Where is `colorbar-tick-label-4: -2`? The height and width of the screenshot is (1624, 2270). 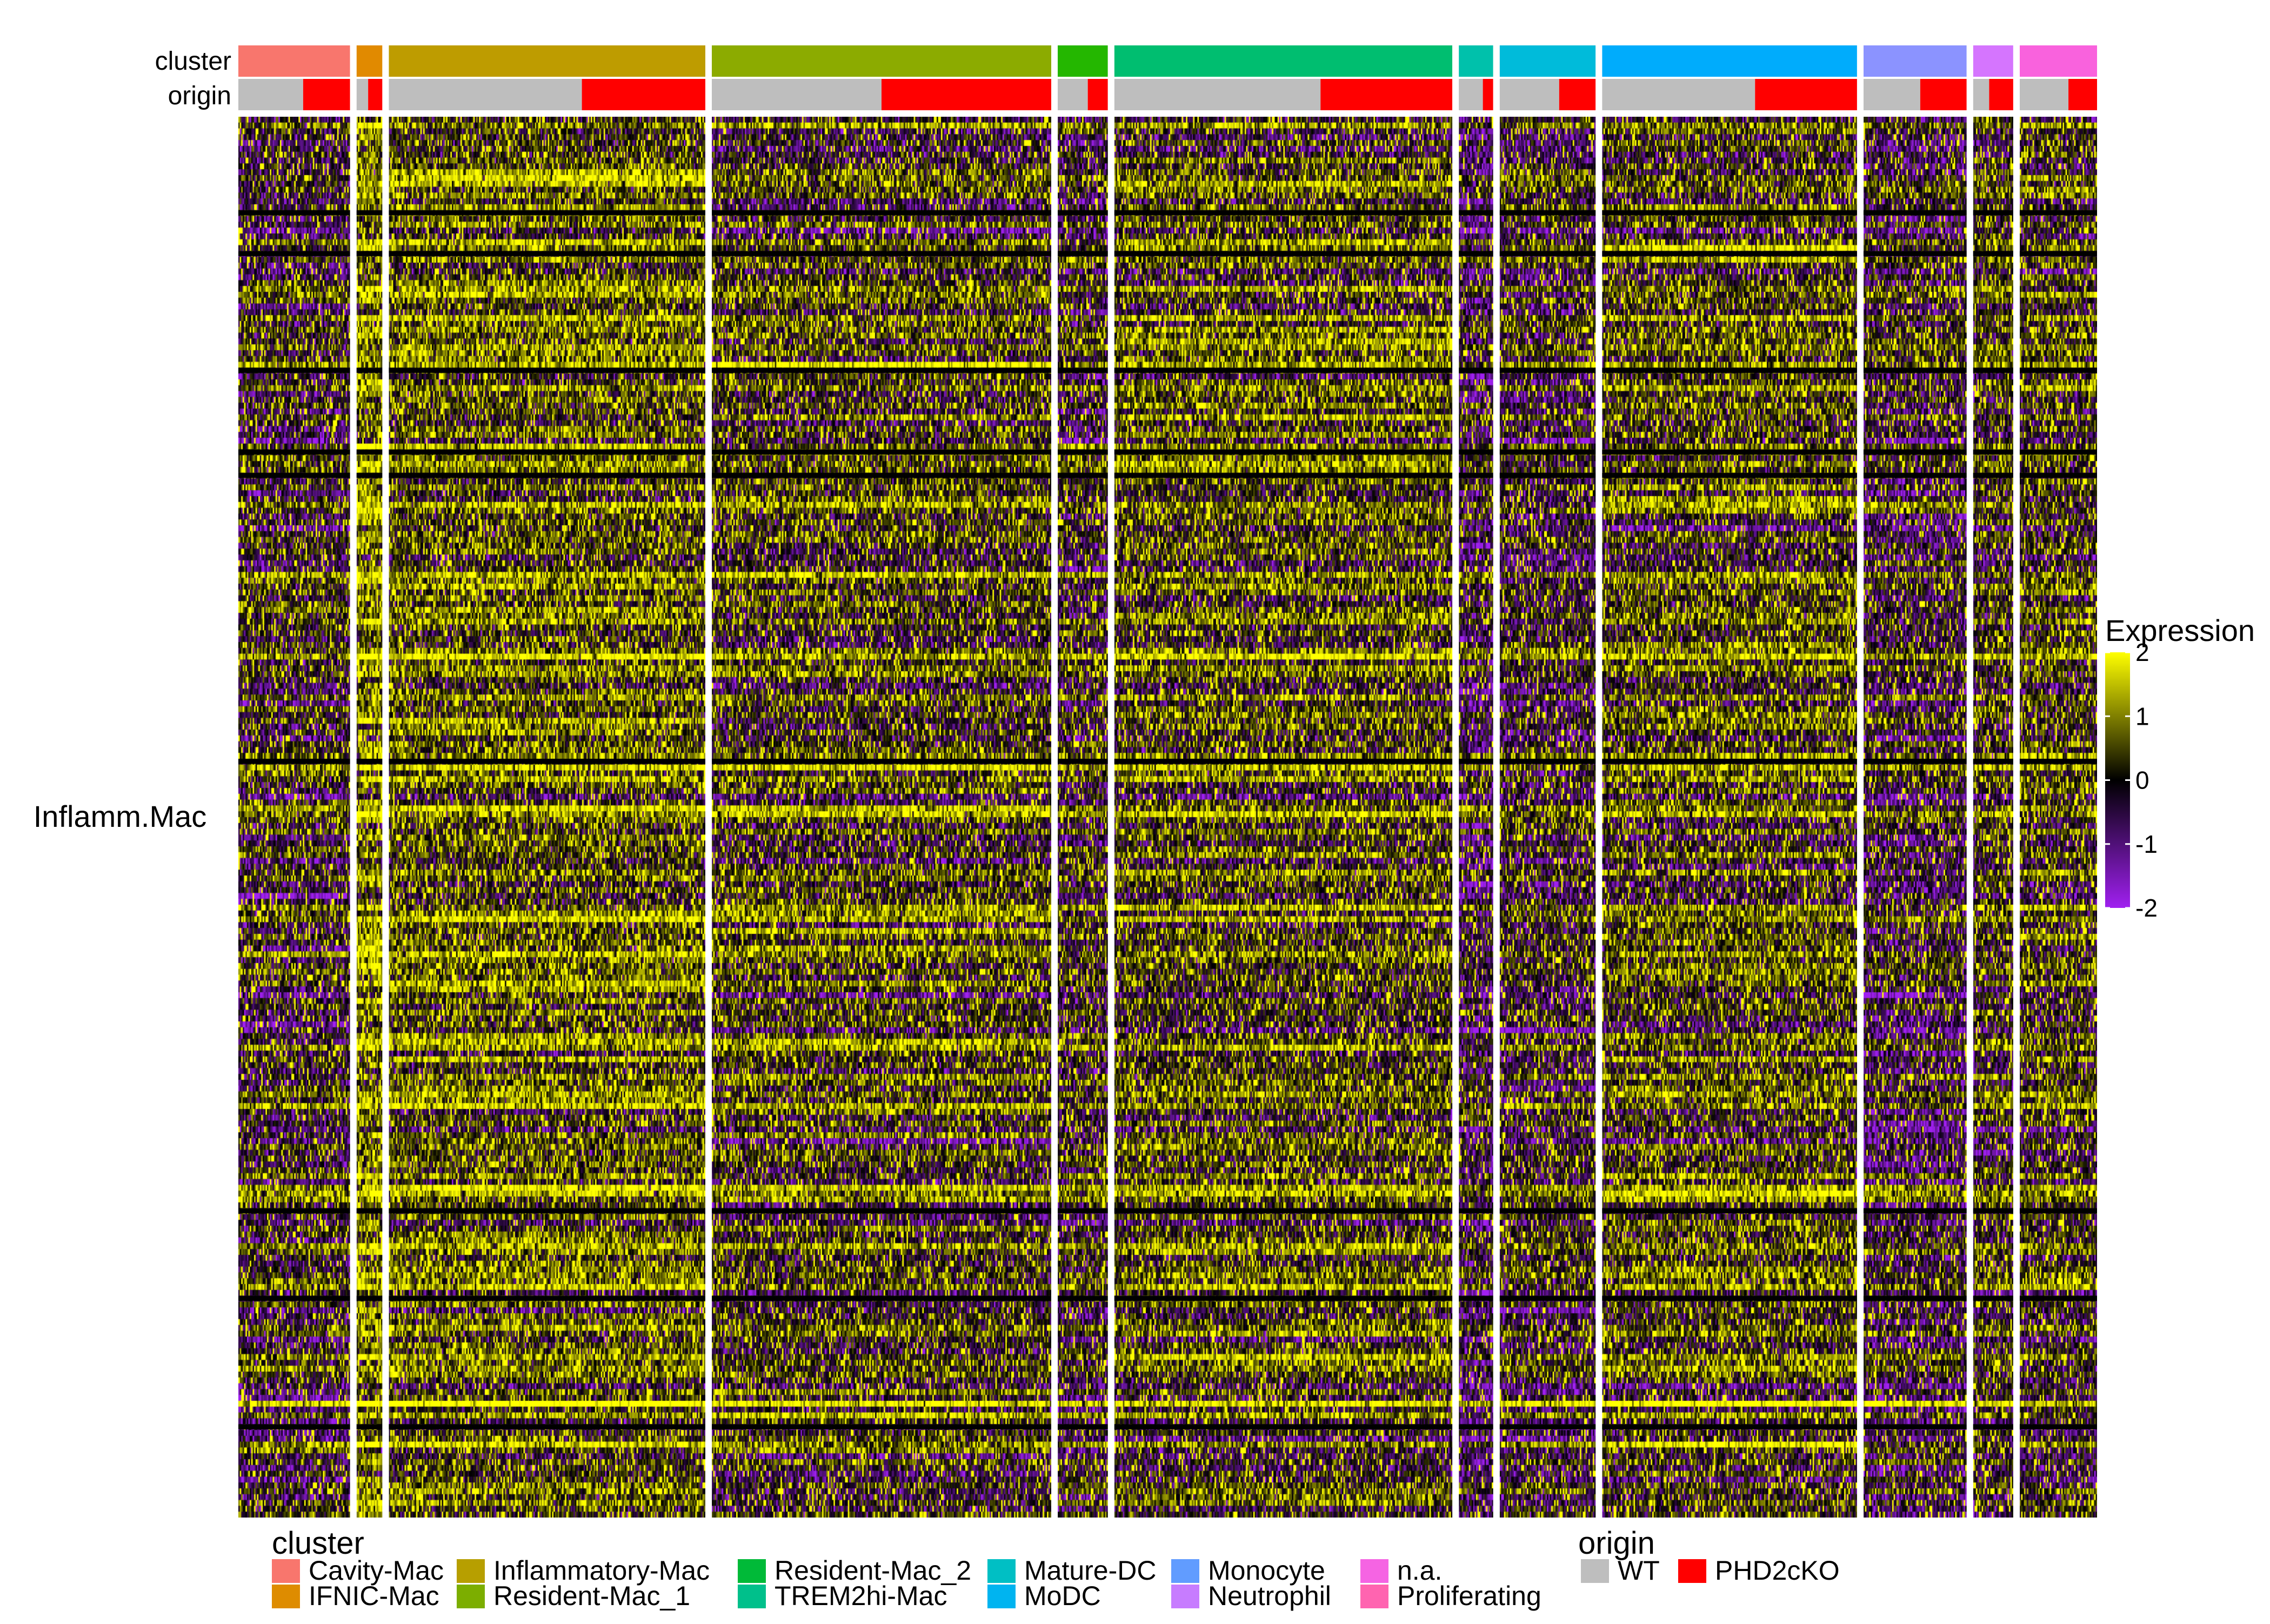 colorbar-tick-label-4: -2 is located at coordinates (2146, 908).